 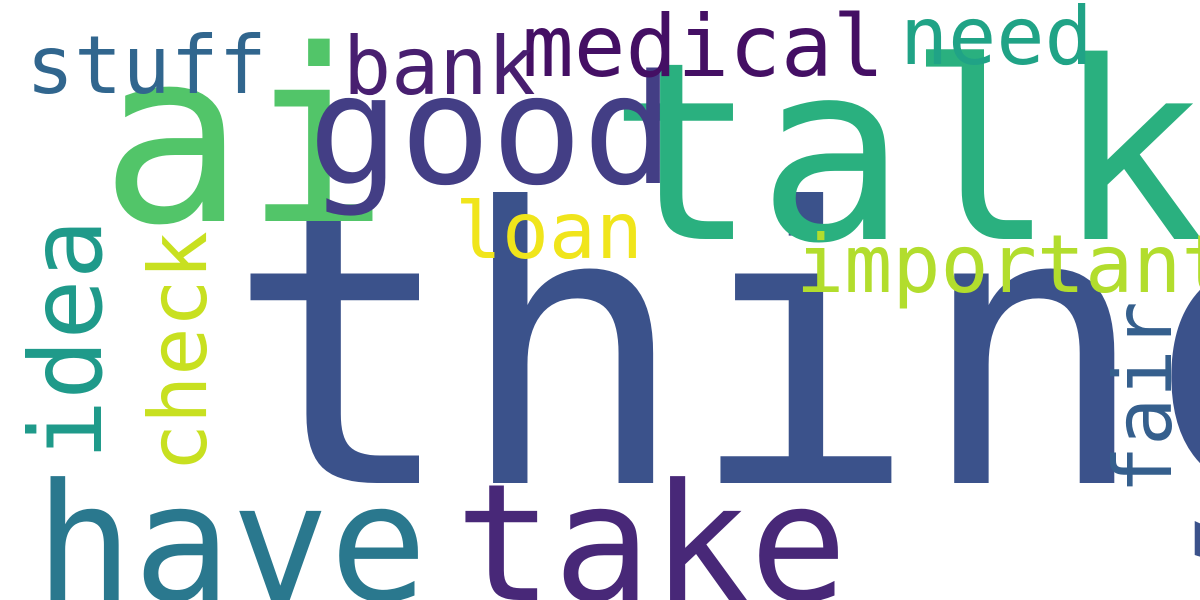 I want to click on word-medical: medical, so click(x=703, y=48).